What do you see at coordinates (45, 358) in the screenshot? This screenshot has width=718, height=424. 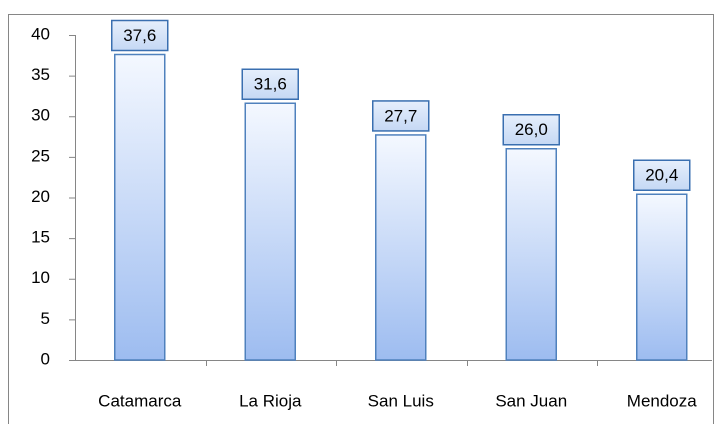 I see `y-tick-label: 0` at bounding box center [45, 358].